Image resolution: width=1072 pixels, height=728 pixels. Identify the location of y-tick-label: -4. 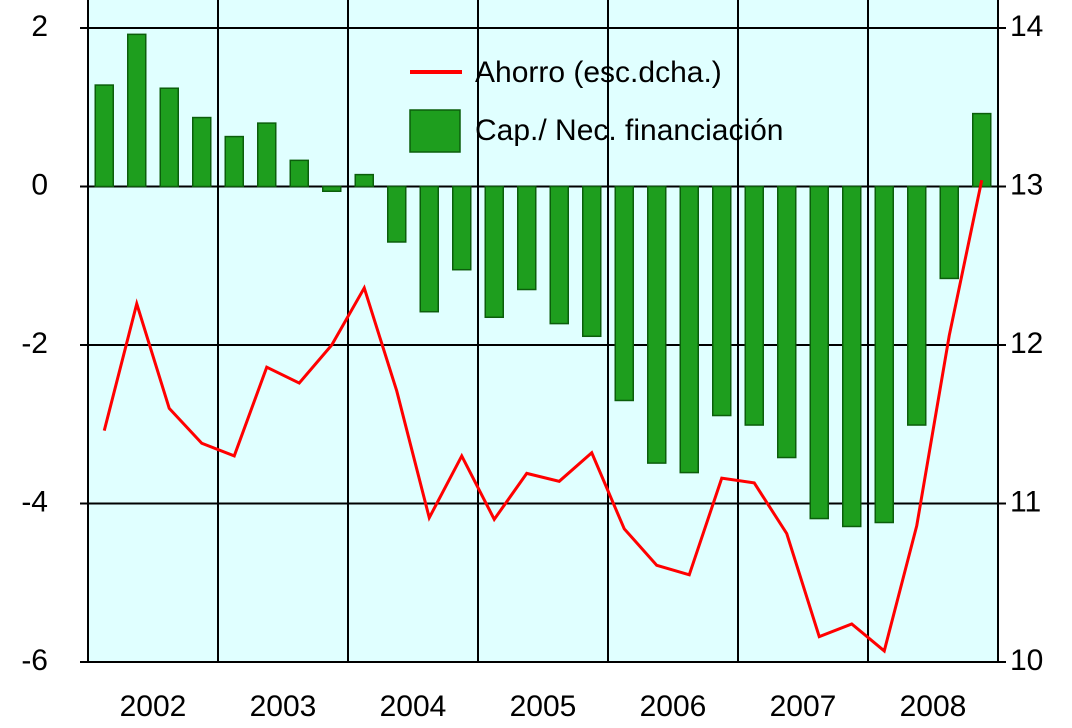
(34, 501).